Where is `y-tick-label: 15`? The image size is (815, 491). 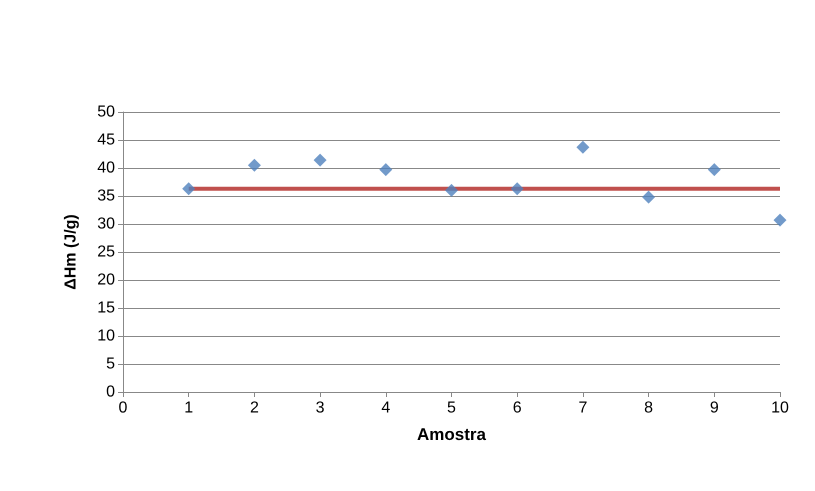
y-tick-label: 15 is located at coordinates (106, 308).